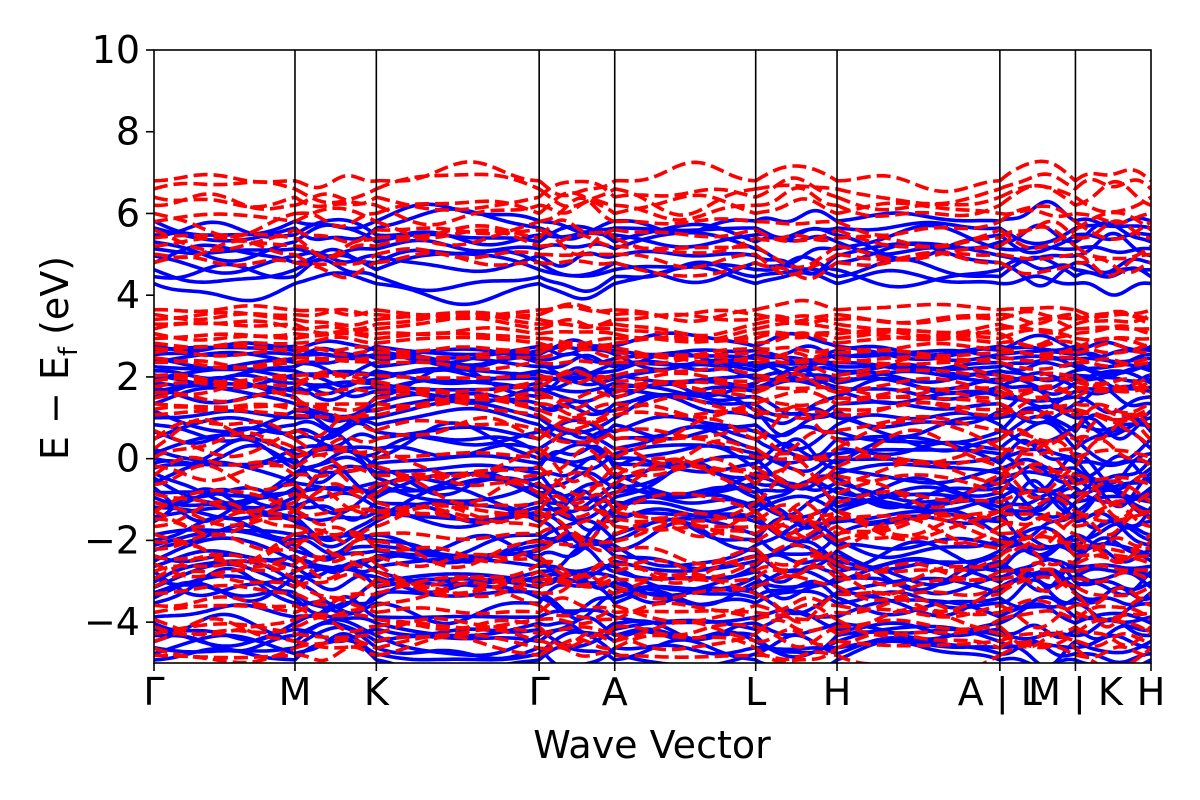 The height and width of the screenshot is (800, 1200). What do you see at coordinates (128, 377) in the screenshot?
I see `y-tick-label: 2` at bounding box center [128, 377].